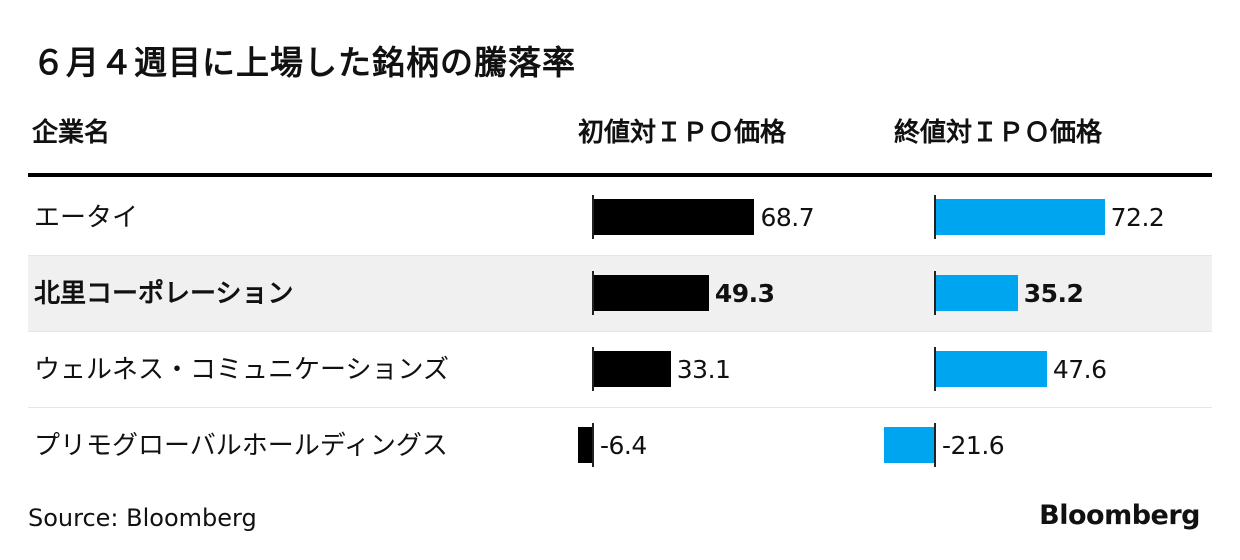  What do you see at coordinates (241, 446) in the screenshot?
I see `company-name: プリモグローバルホールディングス` at bounding box center [241, 446].